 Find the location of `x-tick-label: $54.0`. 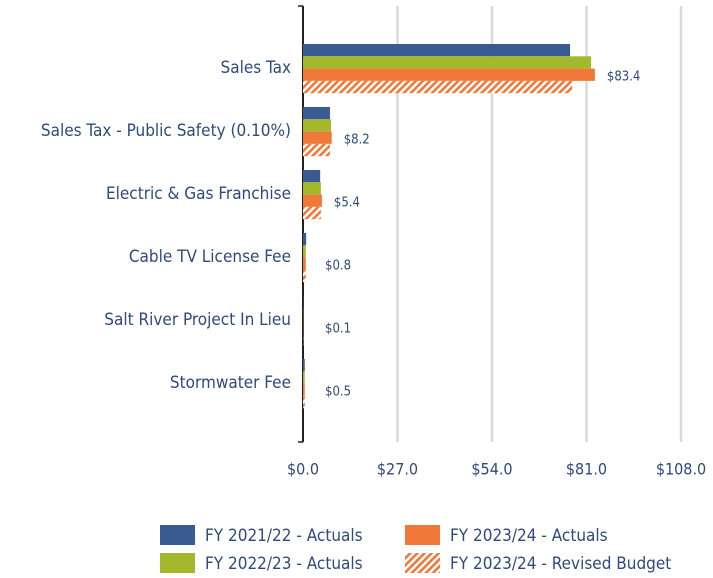

x-tick-label: $54.0 is located at coordinates (491, 469).